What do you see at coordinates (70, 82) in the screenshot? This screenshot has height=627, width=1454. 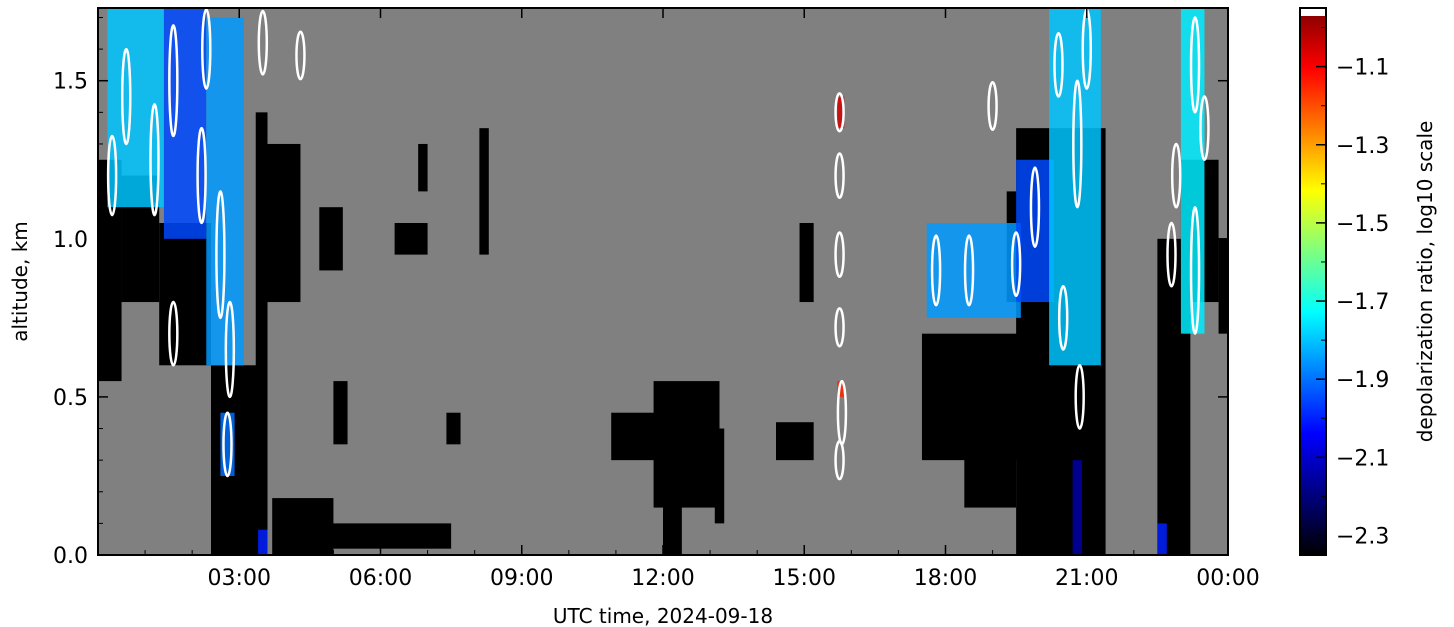 I see `y-tick-label: 1.5` at bounding box center [70, 82].